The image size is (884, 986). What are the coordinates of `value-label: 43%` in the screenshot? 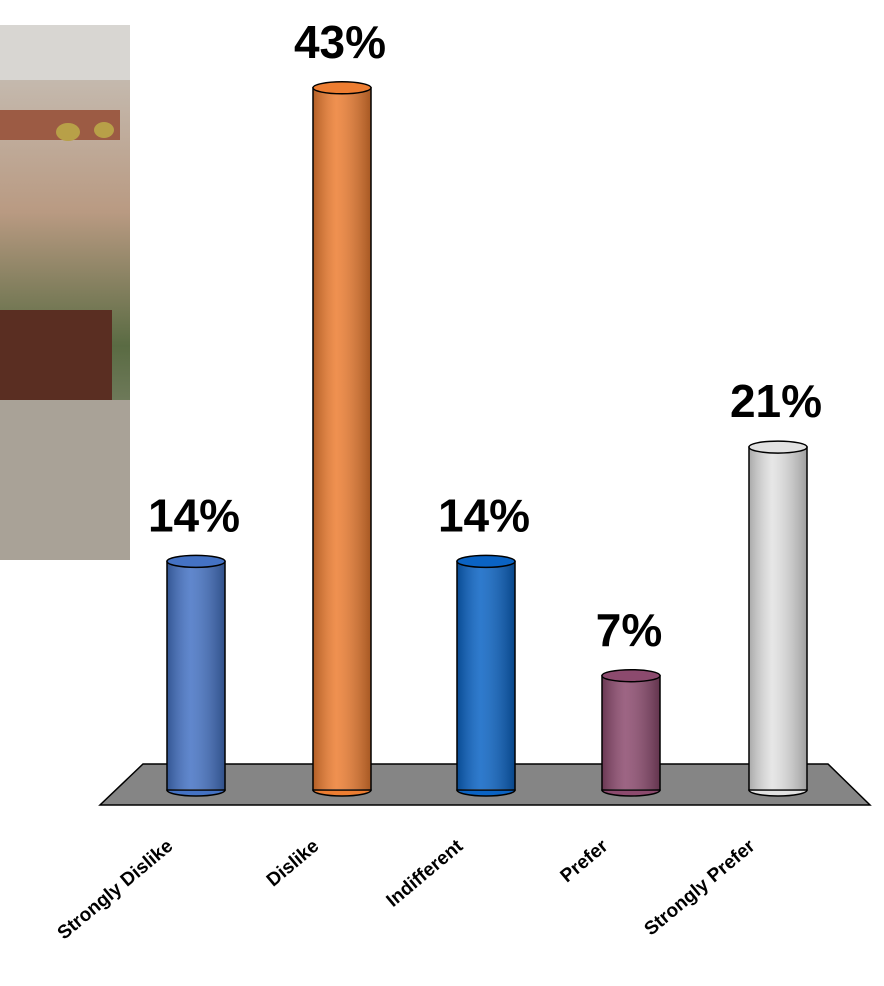 It's located at (340, 42).